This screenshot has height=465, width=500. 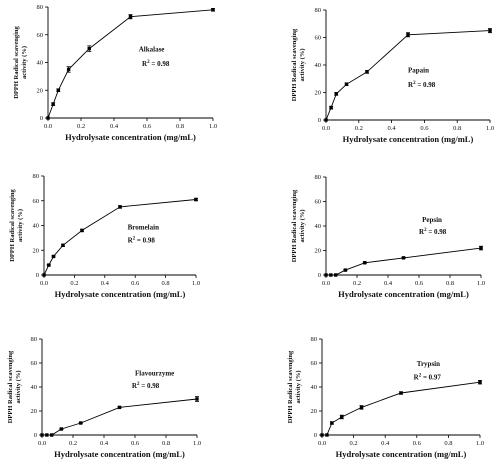 I want to click on enzyme-label: Pepsin, so click(x=432, y=220).